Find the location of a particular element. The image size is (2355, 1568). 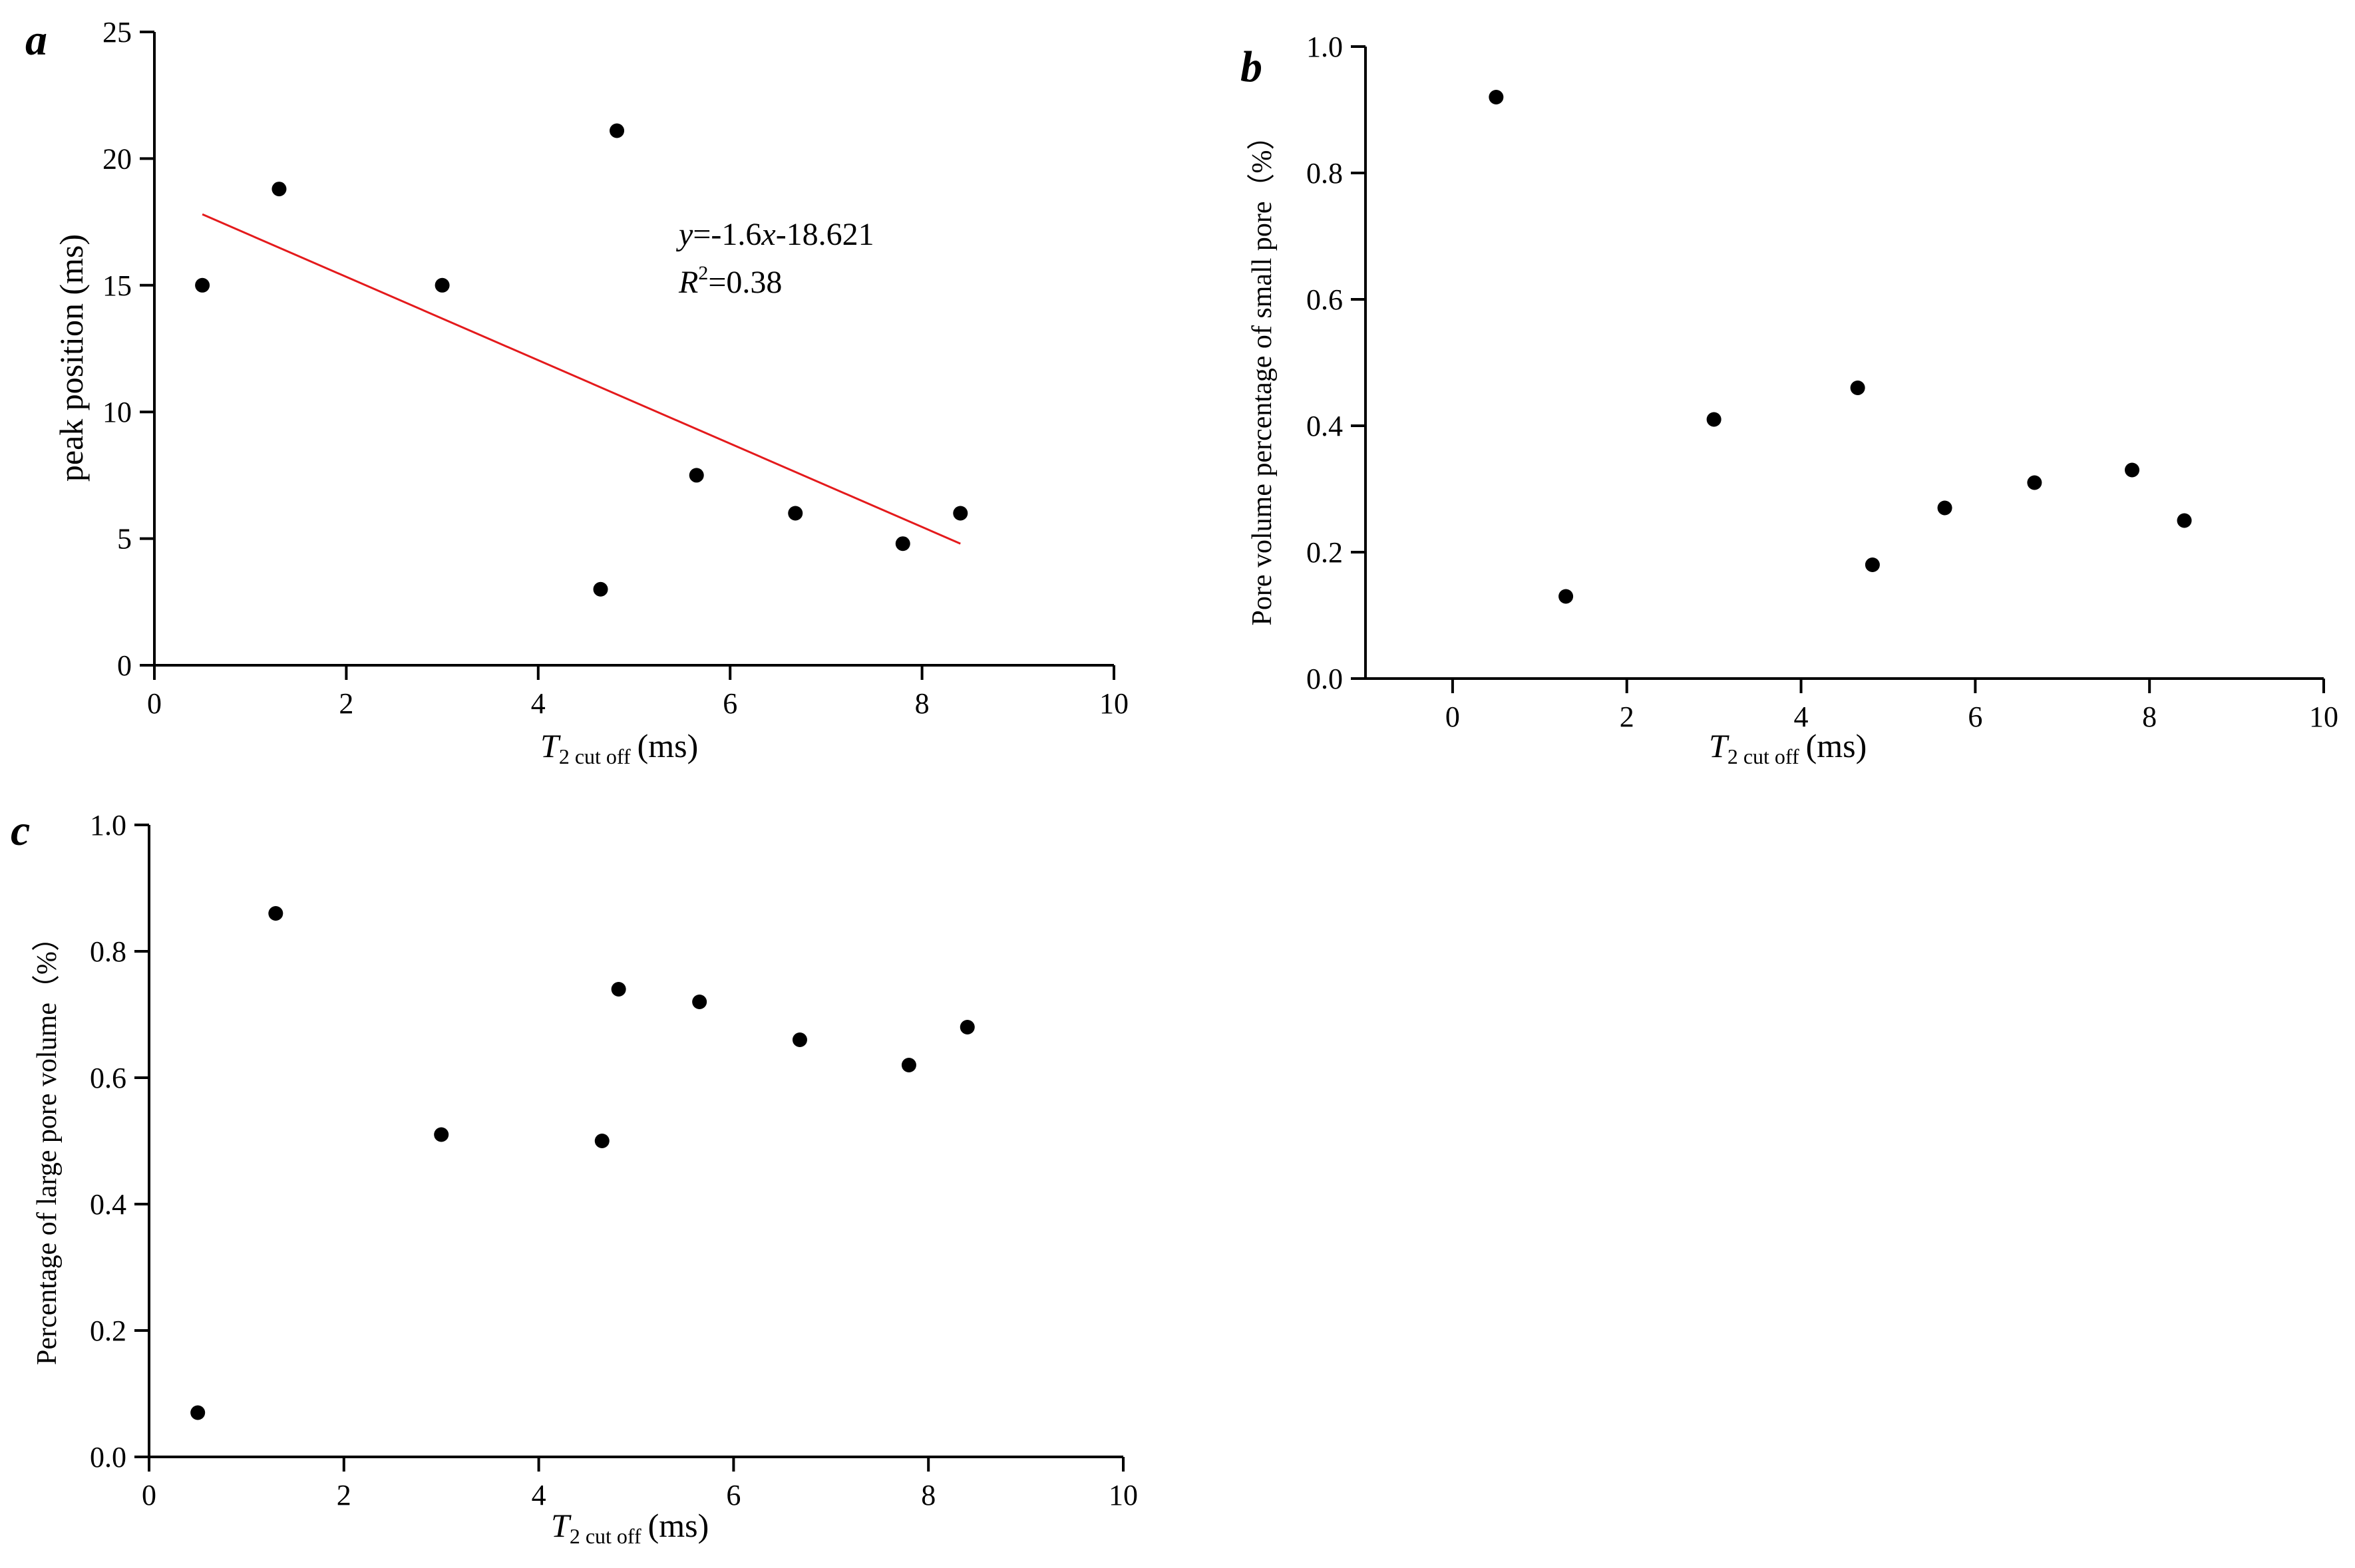

panel-c-x-axis-unit: (ms) is located at coordinates (678, 1525).